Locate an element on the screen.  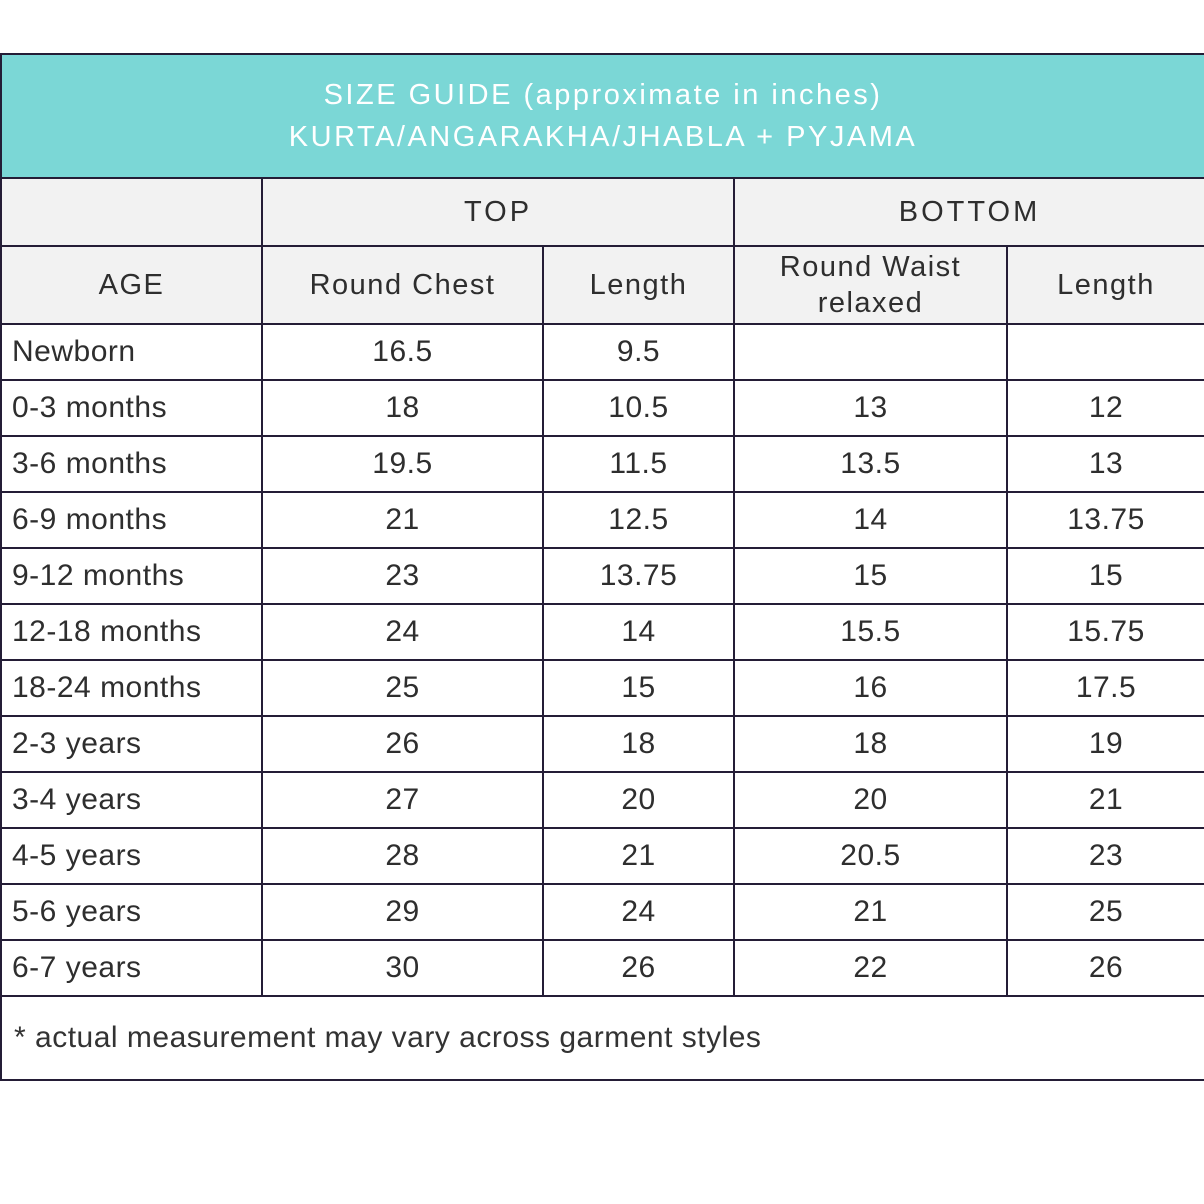
group-header-empty is located at coordinates (131, 212).